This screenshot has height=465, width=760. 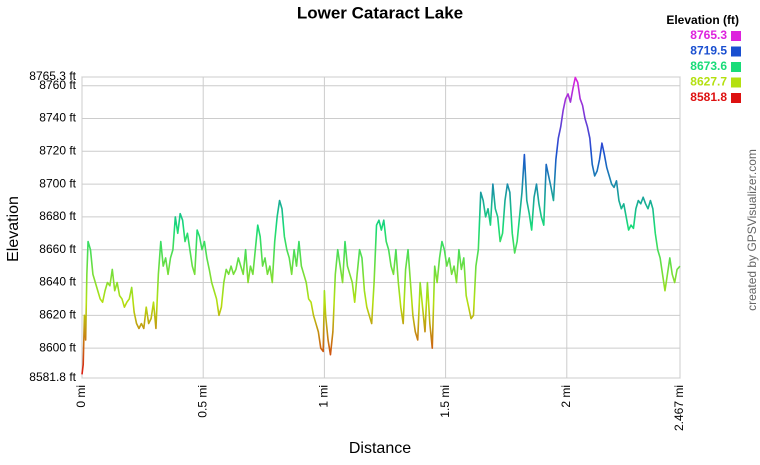 What do you see at coordinates (445, 401) in the screenshot?
I see `x-tick-label: 1.5 mi` at bounding box center [445, 401].